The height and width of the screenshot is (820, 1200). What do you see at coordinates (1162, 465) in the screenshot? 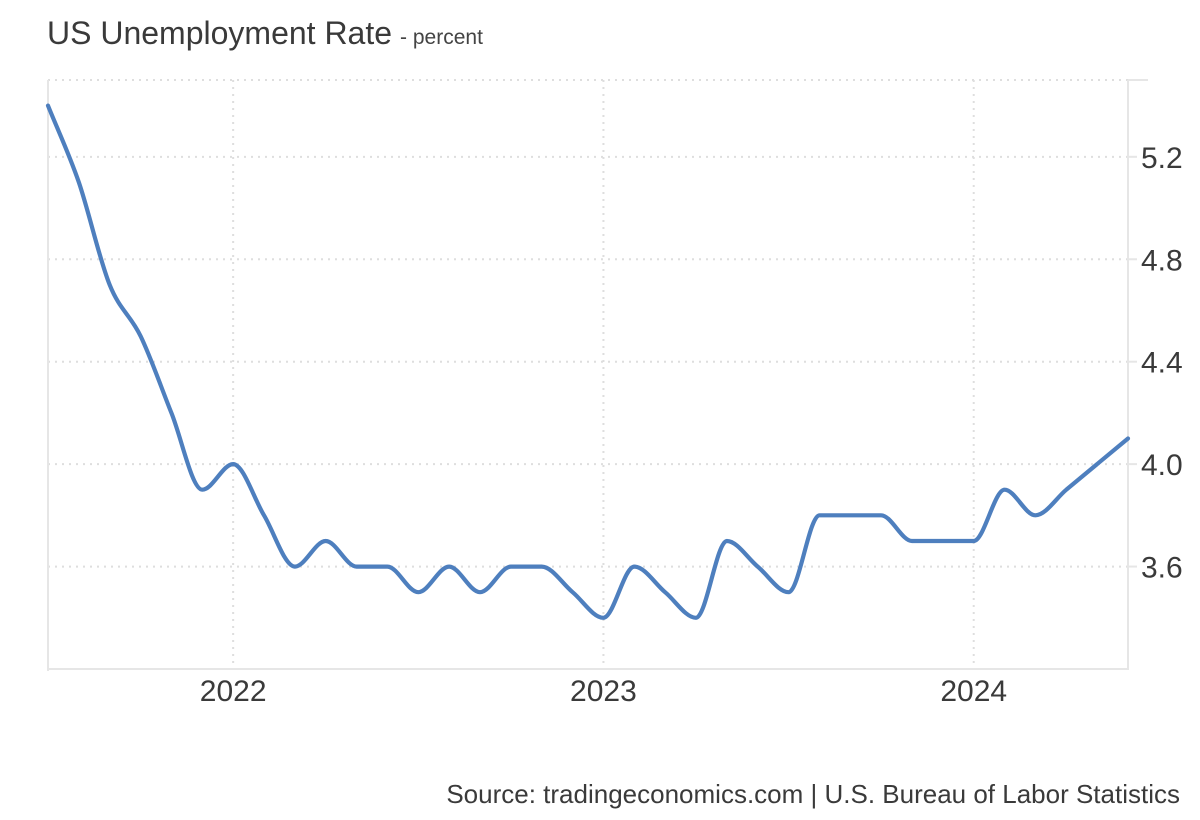
I see `y-tick-label: 4.0` at bounding box center [1162, 465].